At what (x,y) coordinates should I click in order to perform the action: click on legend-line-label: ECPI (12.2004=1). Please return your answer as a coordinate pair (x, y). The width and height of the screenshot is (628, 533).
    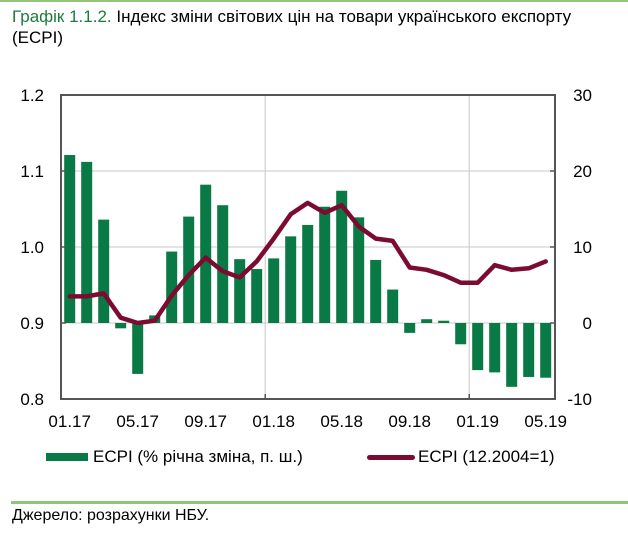
    Looking at the image, I should click on (486, 456).